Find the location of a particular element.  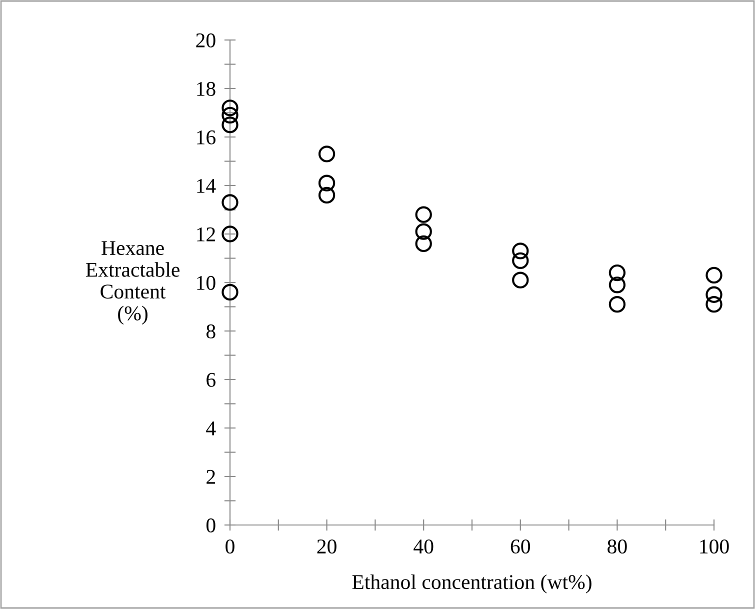

x-tick-label: 60 is located at coordinates (520, 546).